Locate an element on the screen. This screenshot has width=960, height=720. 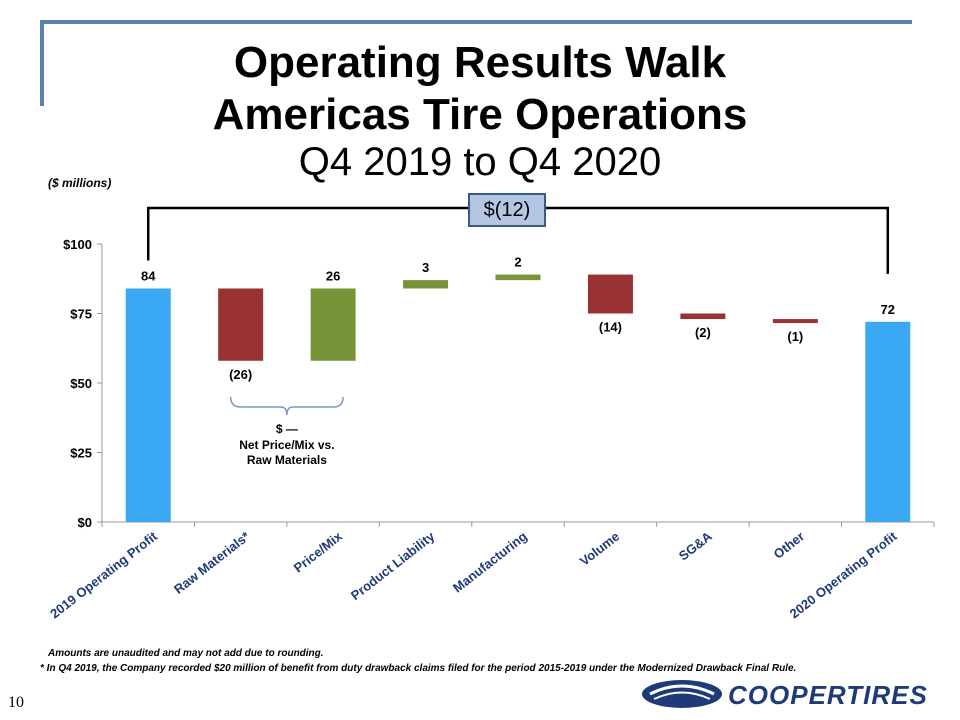
y-tick-label: $100 is located at coordinates (77, 244).